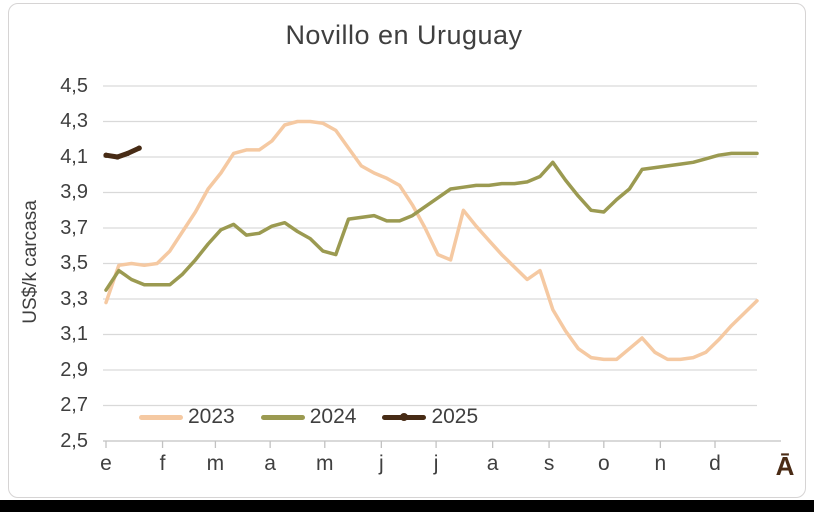 Image resolution: width=814 pixels, height=512 pixels. Describe the element at coordinates (74, 85) in the screenshot. I see `y-axis-tick-label: 4,5` at that location.